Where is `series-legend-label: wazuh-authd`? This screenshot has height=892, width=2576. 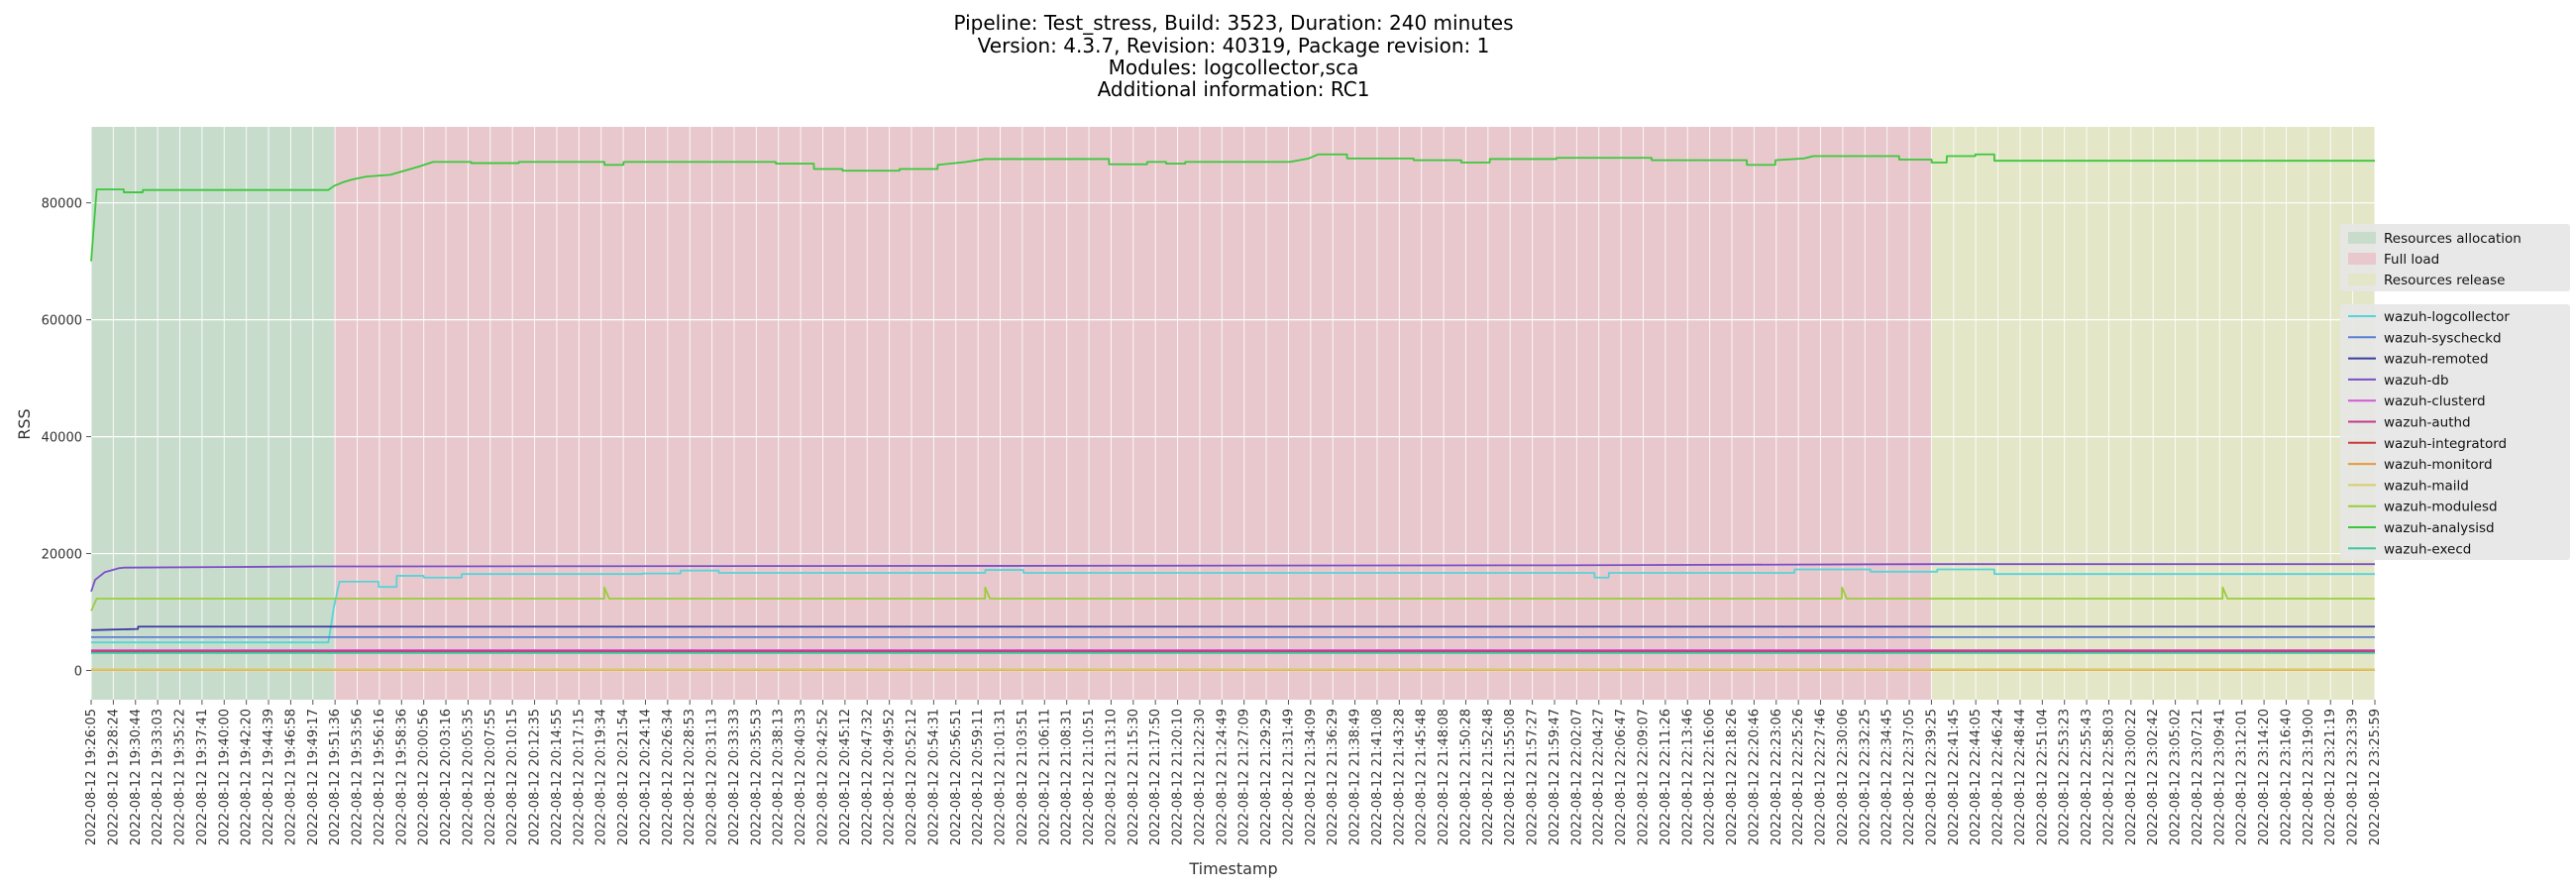 series-legend-label: wazuh-authd is located at coordinates (2427, 423).